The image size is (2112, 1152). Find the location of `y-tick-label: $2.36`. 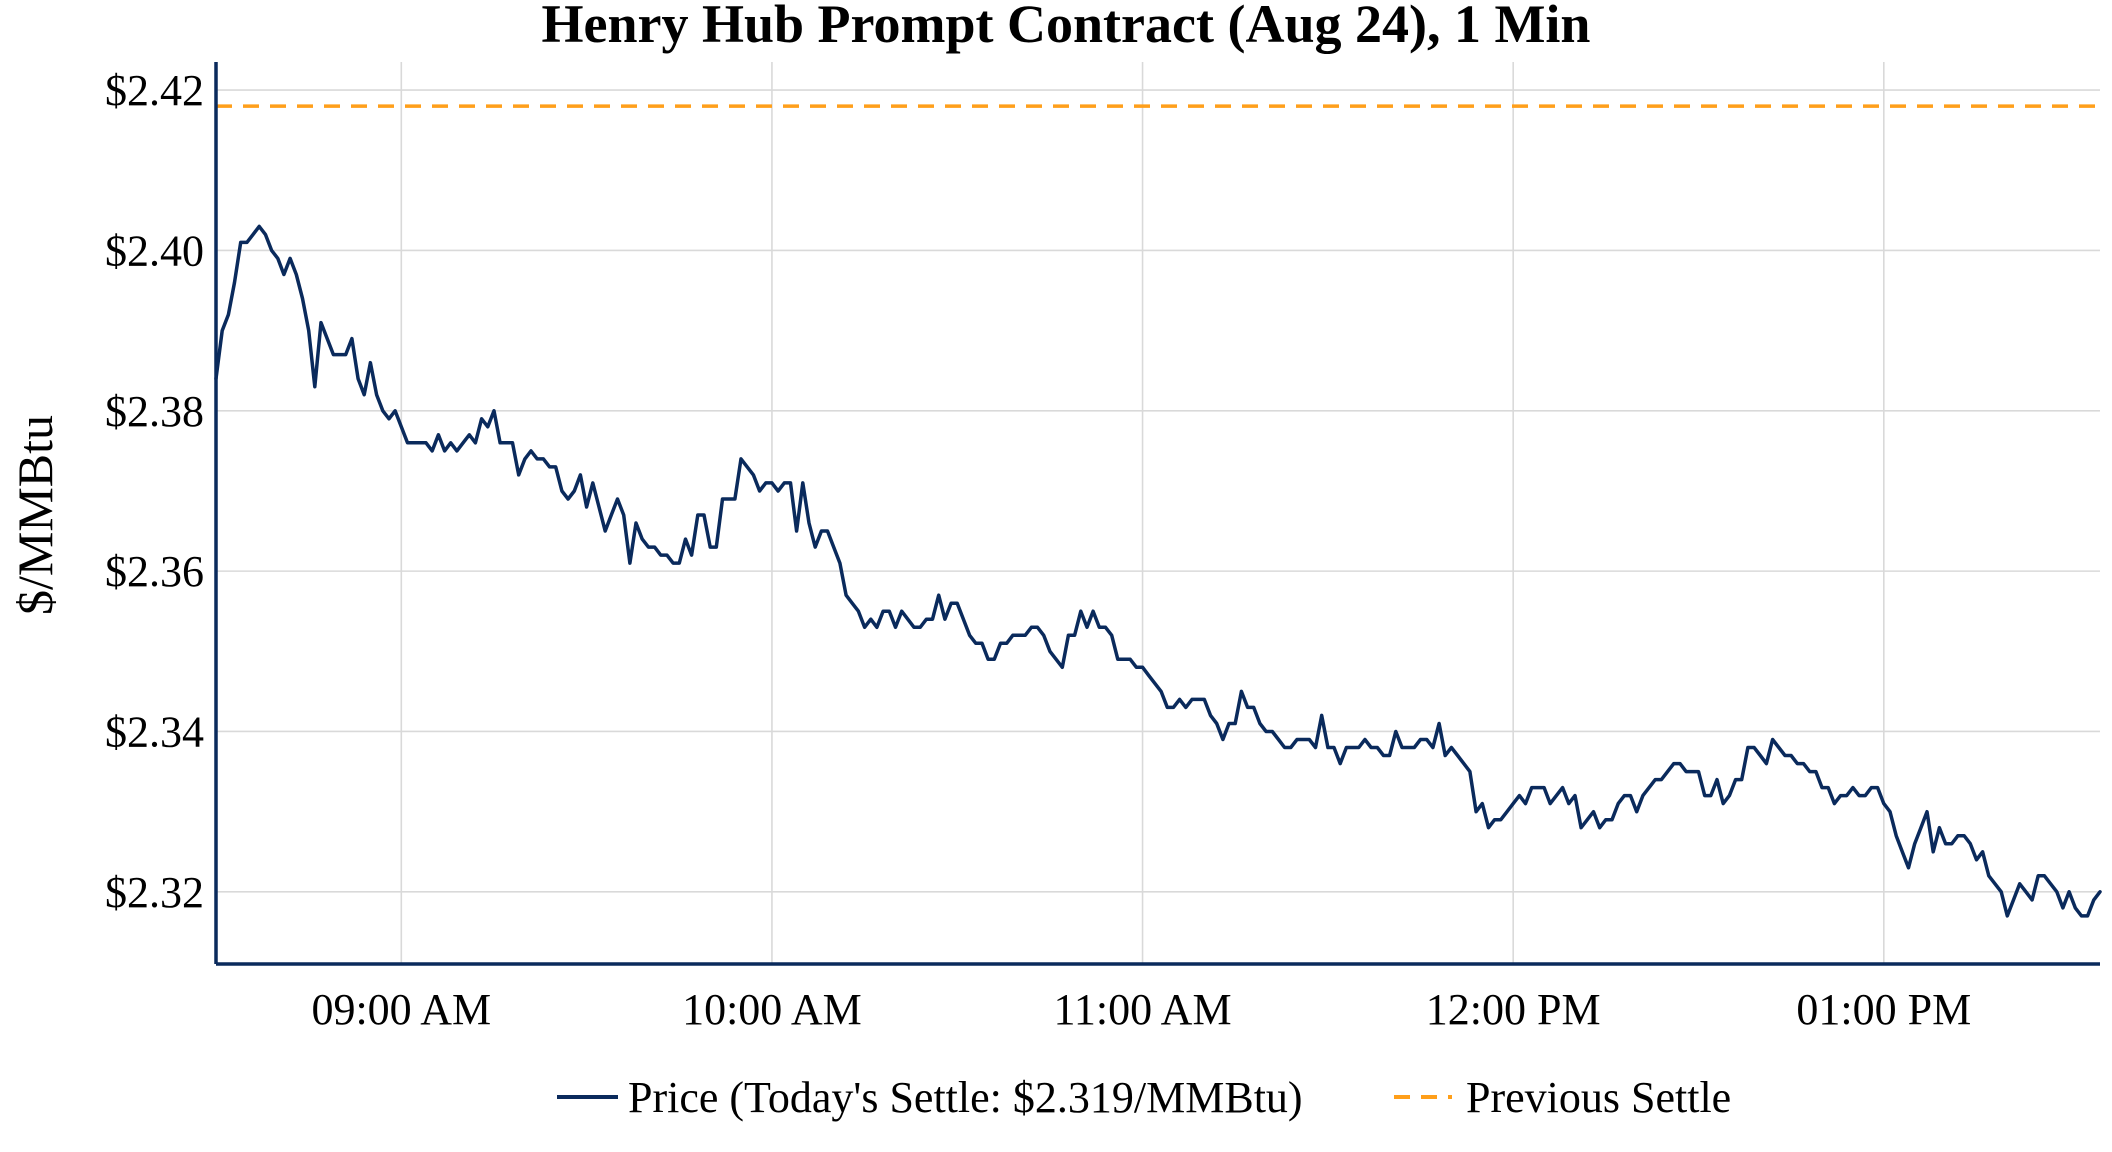

y-tick-label: $2.36 is located at coordinates (154, 571).